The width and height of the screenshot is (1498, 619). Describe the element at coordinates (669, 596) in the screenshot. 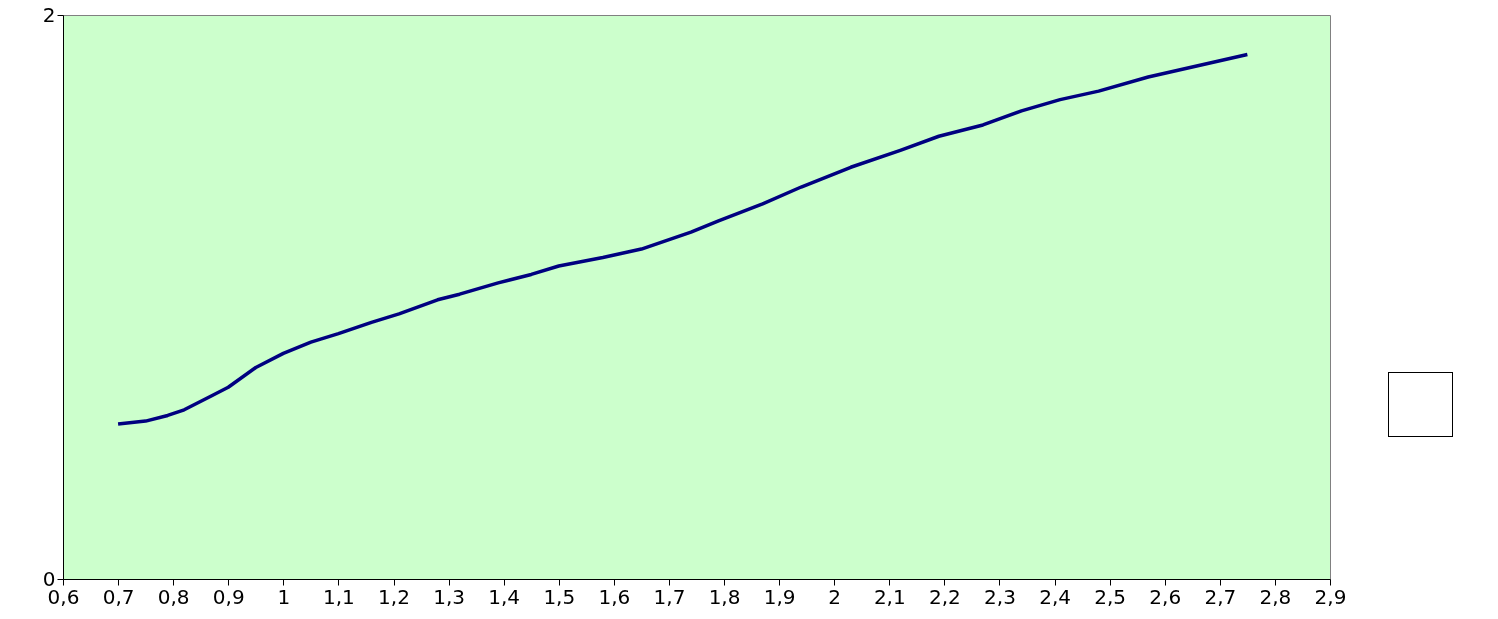

I see `x-tick-label: 1,7` at that location.